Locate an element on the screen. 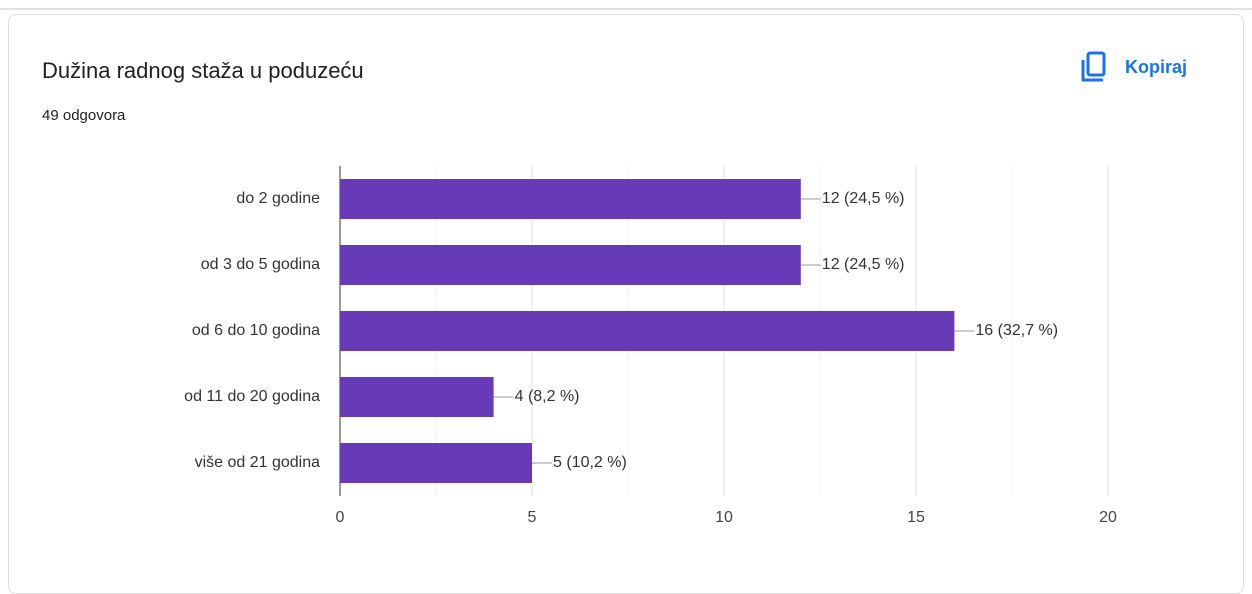 The height and width of the screenshot is (594, 1252). x-tick-label: 0 is located at coordinates (340, 517).